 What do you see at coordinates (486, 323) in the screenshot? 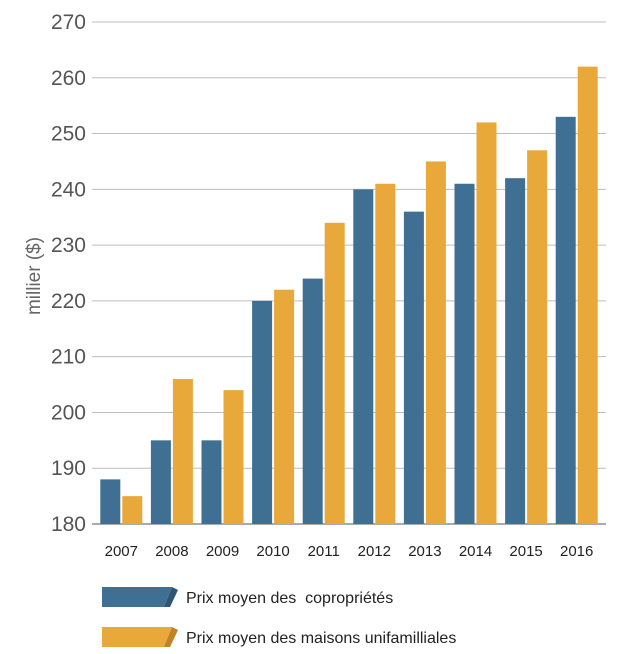
I see `bar-houses-2014` at bounding box center [486, 323].